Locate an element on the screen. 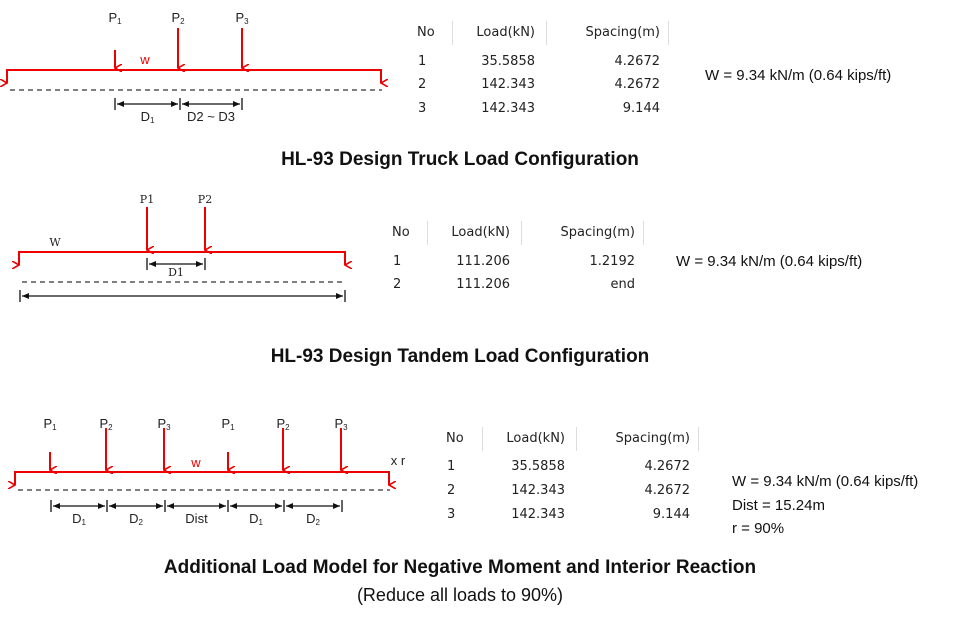  truck-diagram: P1 P2 P3 w D1 D2 ~ D3 is located at coordinates (194, 67).